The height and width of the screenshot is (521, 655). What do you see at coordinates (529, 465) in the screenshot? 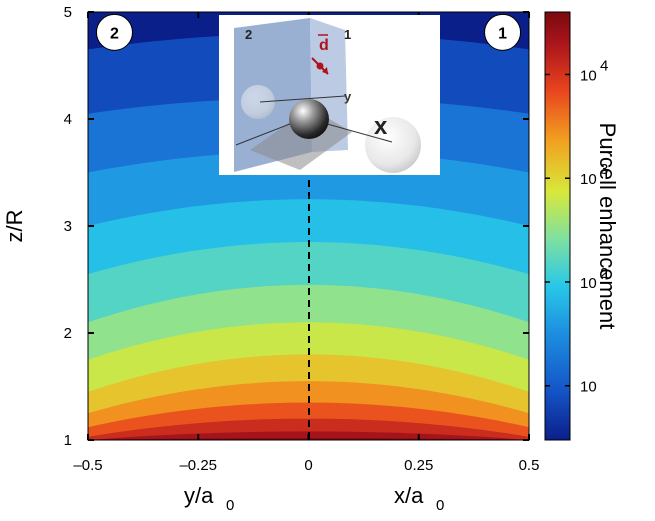
I see `x-tick-label: 0.5` at bounding box center [529, 465].